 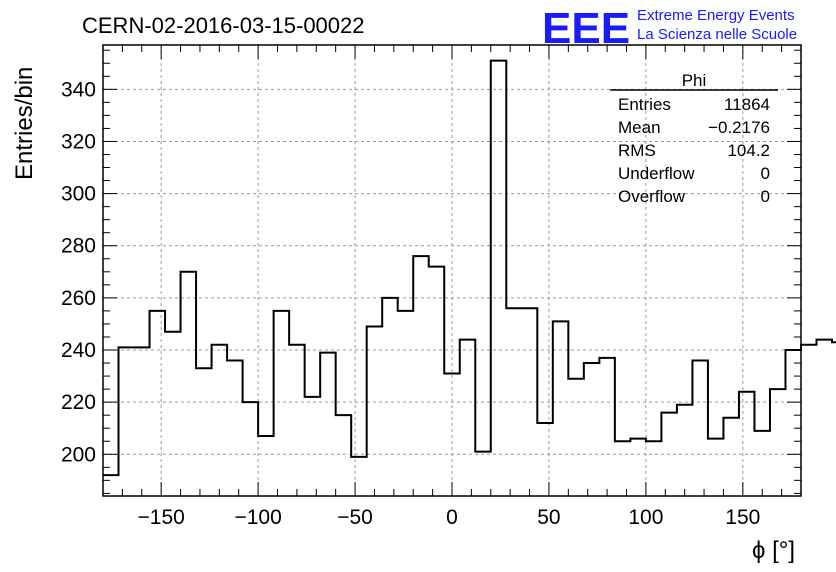 I want to click on branding-line-2: La Scienza nelle Scuole, so click(x=717, y=34).